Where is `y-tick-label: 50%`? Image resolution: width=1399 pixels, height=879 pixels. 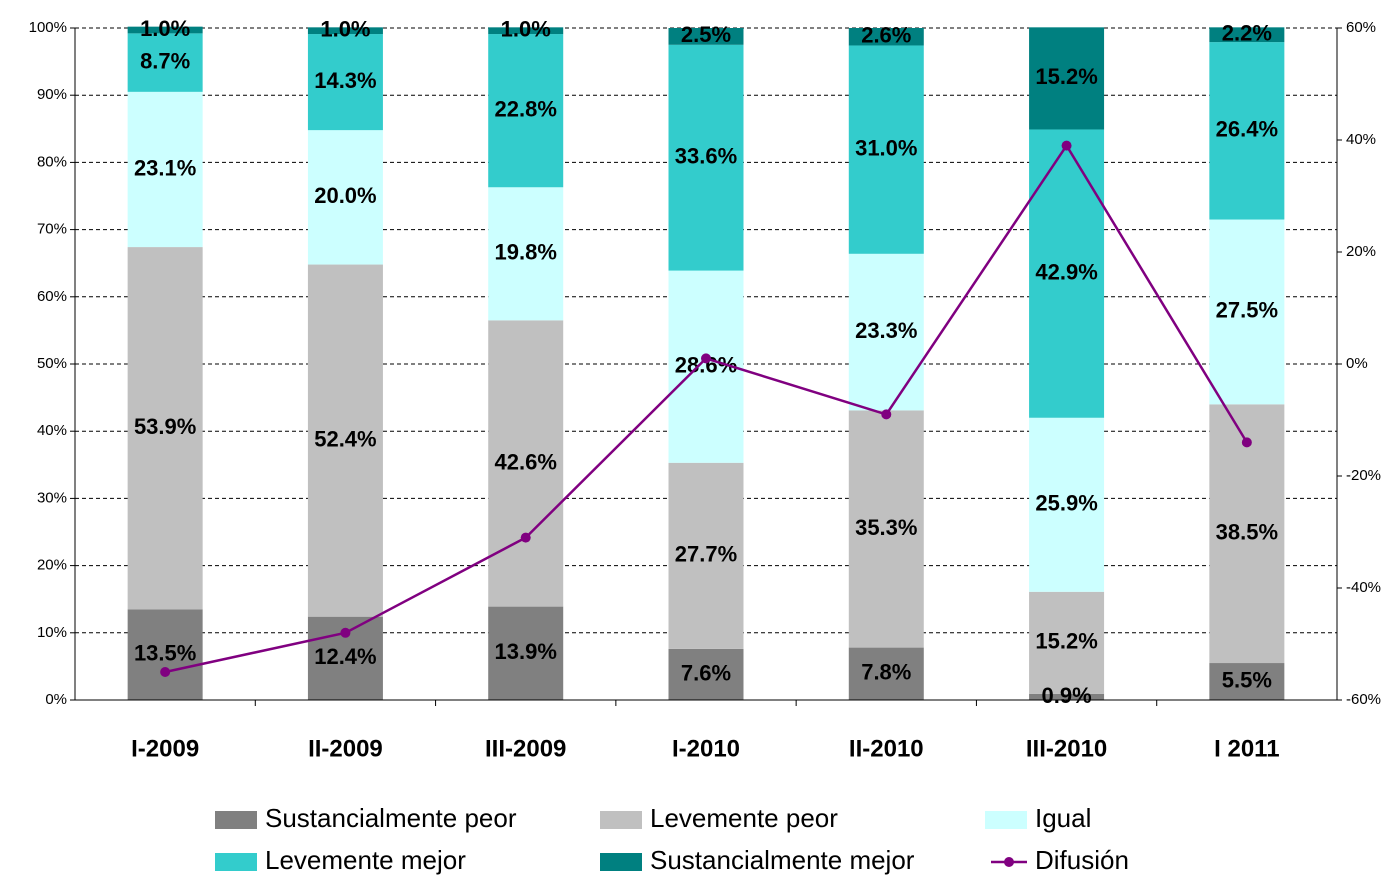
y-tick-label: 50% is located at coordinates (52, 363).